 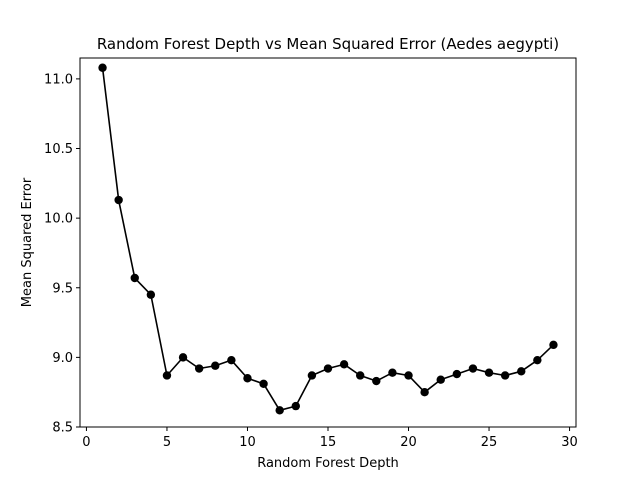 What do you see at coordinates (328, 442) in the screenshot?
I see `x-tick-label: 15` at bounding box center [328, 442].